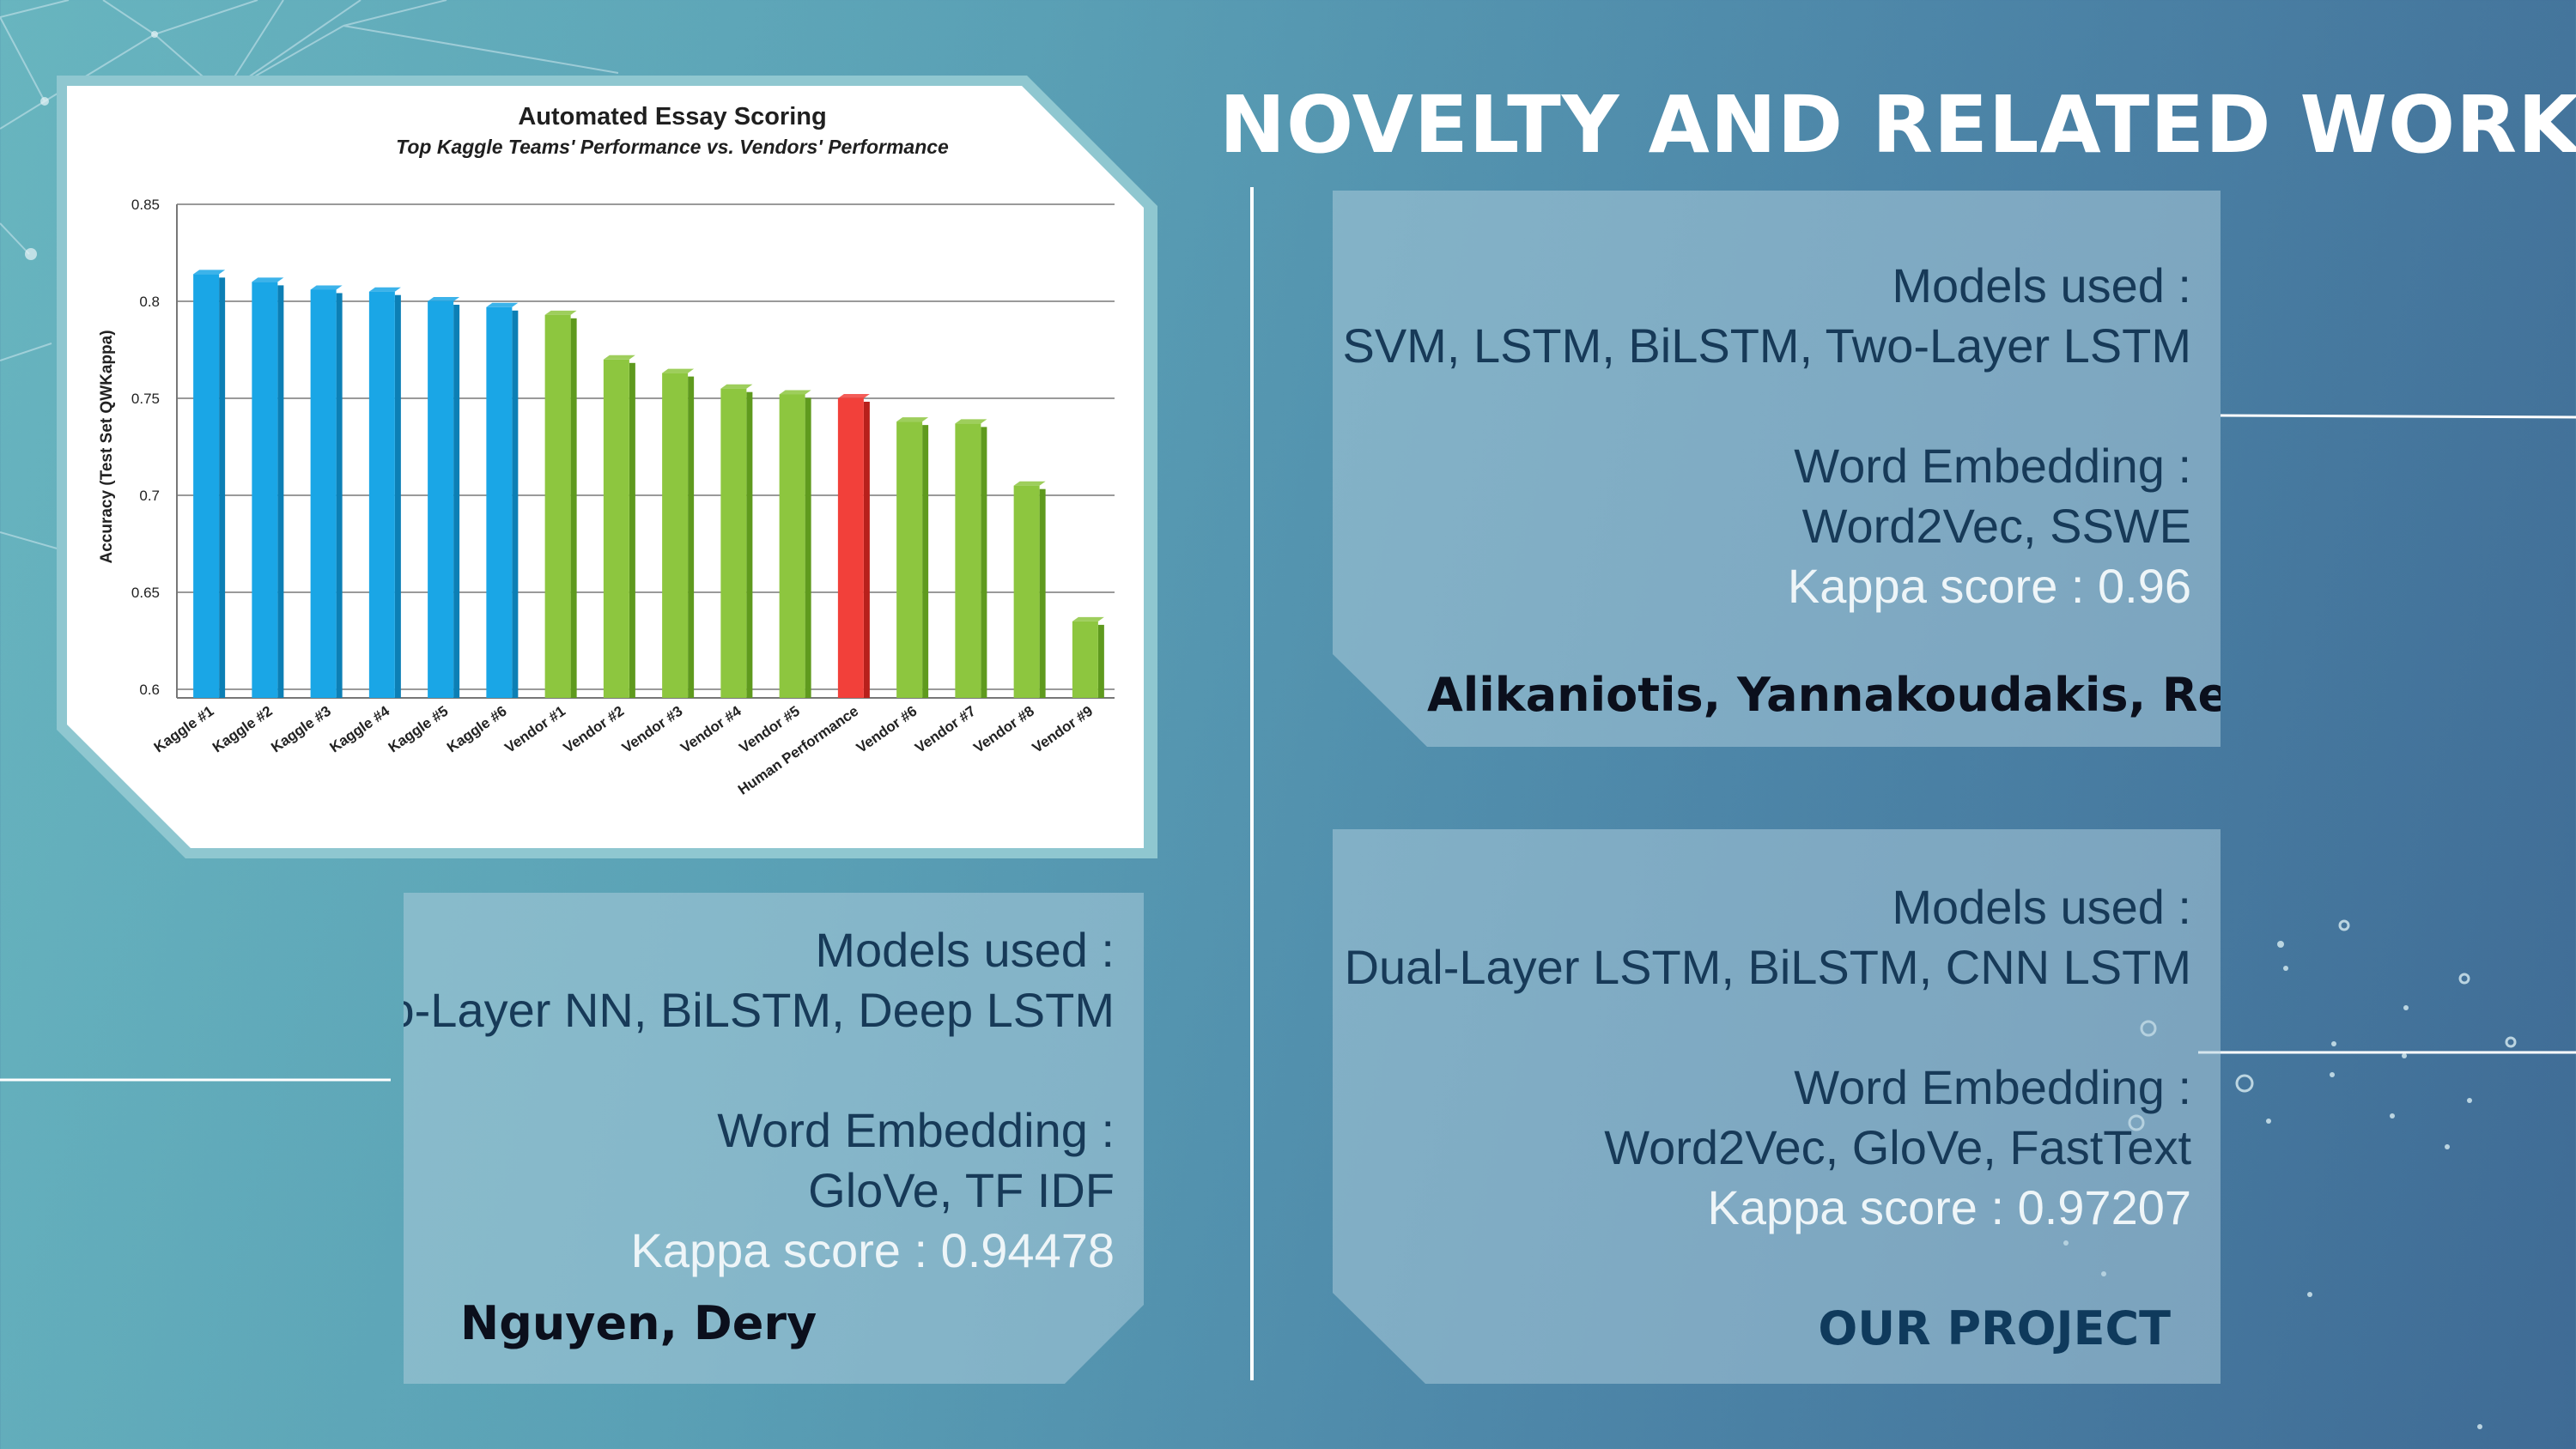 This screenshot has width=2576, height=1449. Describe the element at coordinates (962, 1190) in the screenshot. I see `embedding-value: GloVe, TF IDF` at that location.